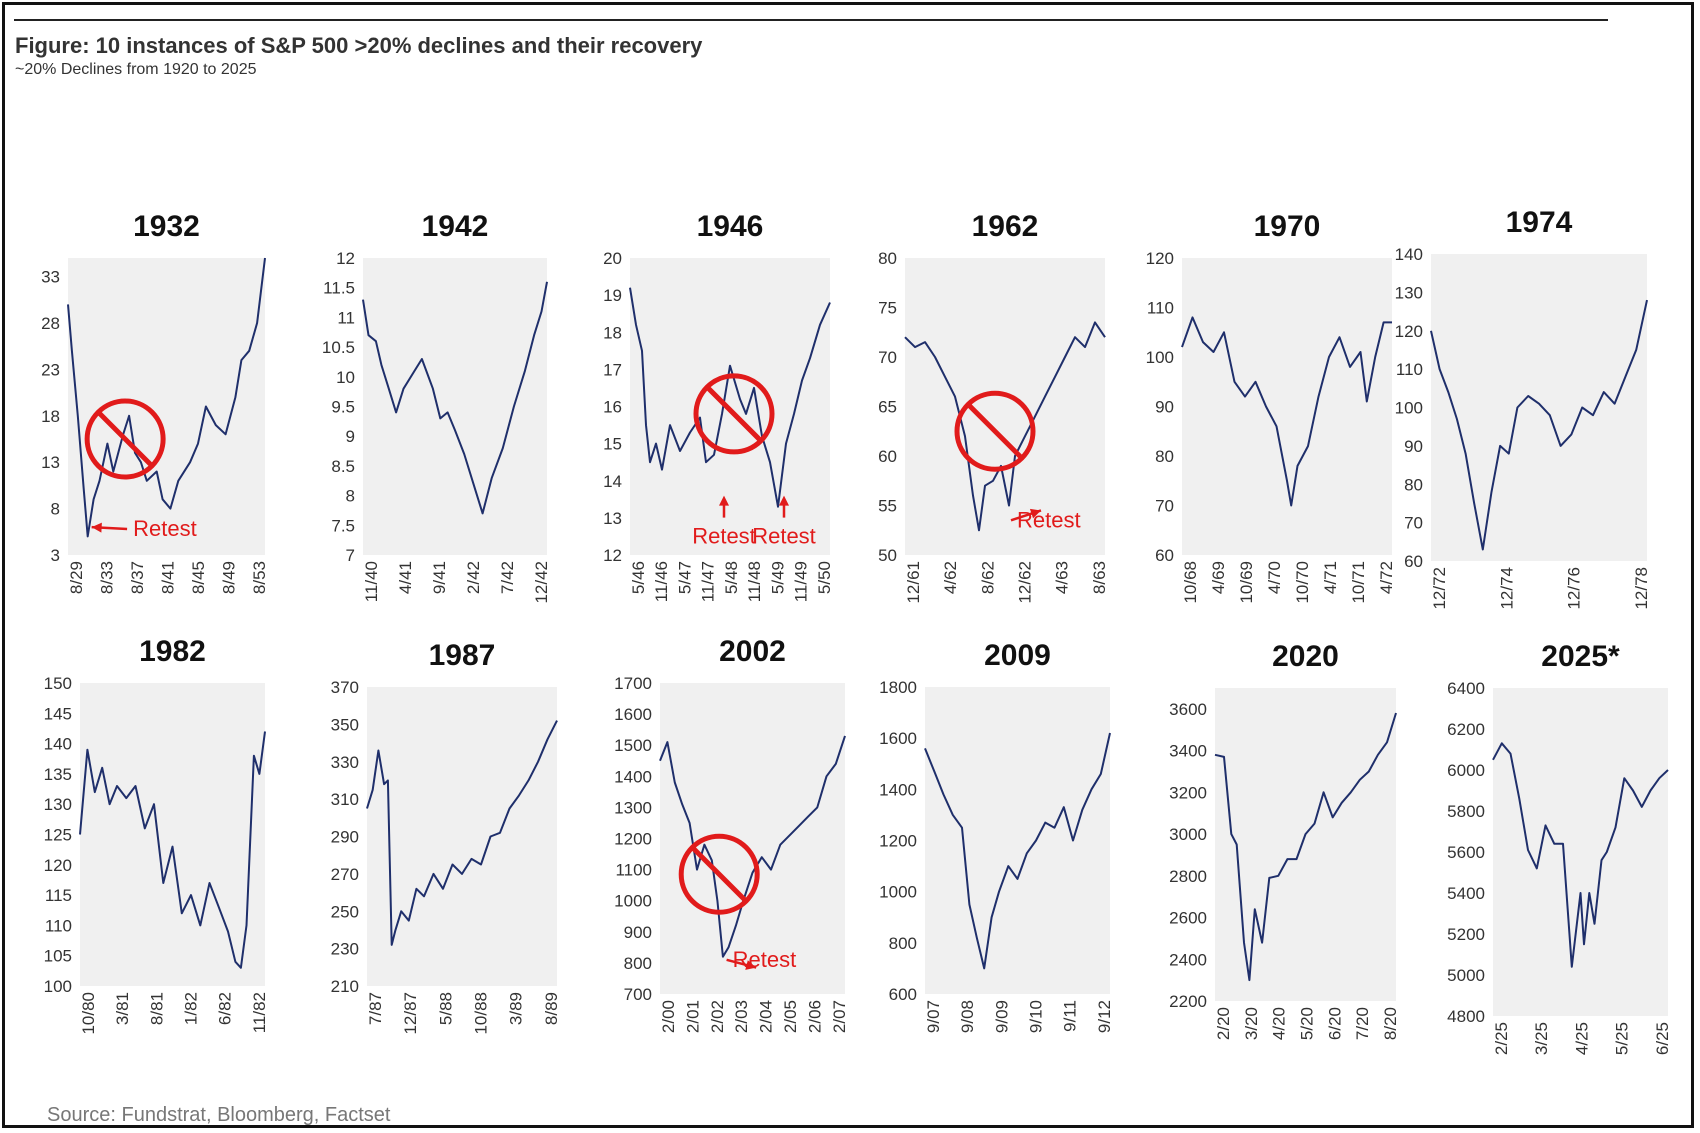 This screenshot has height=1133, width=1700. I want to click on chart-title: 2002, so click(752, 651).